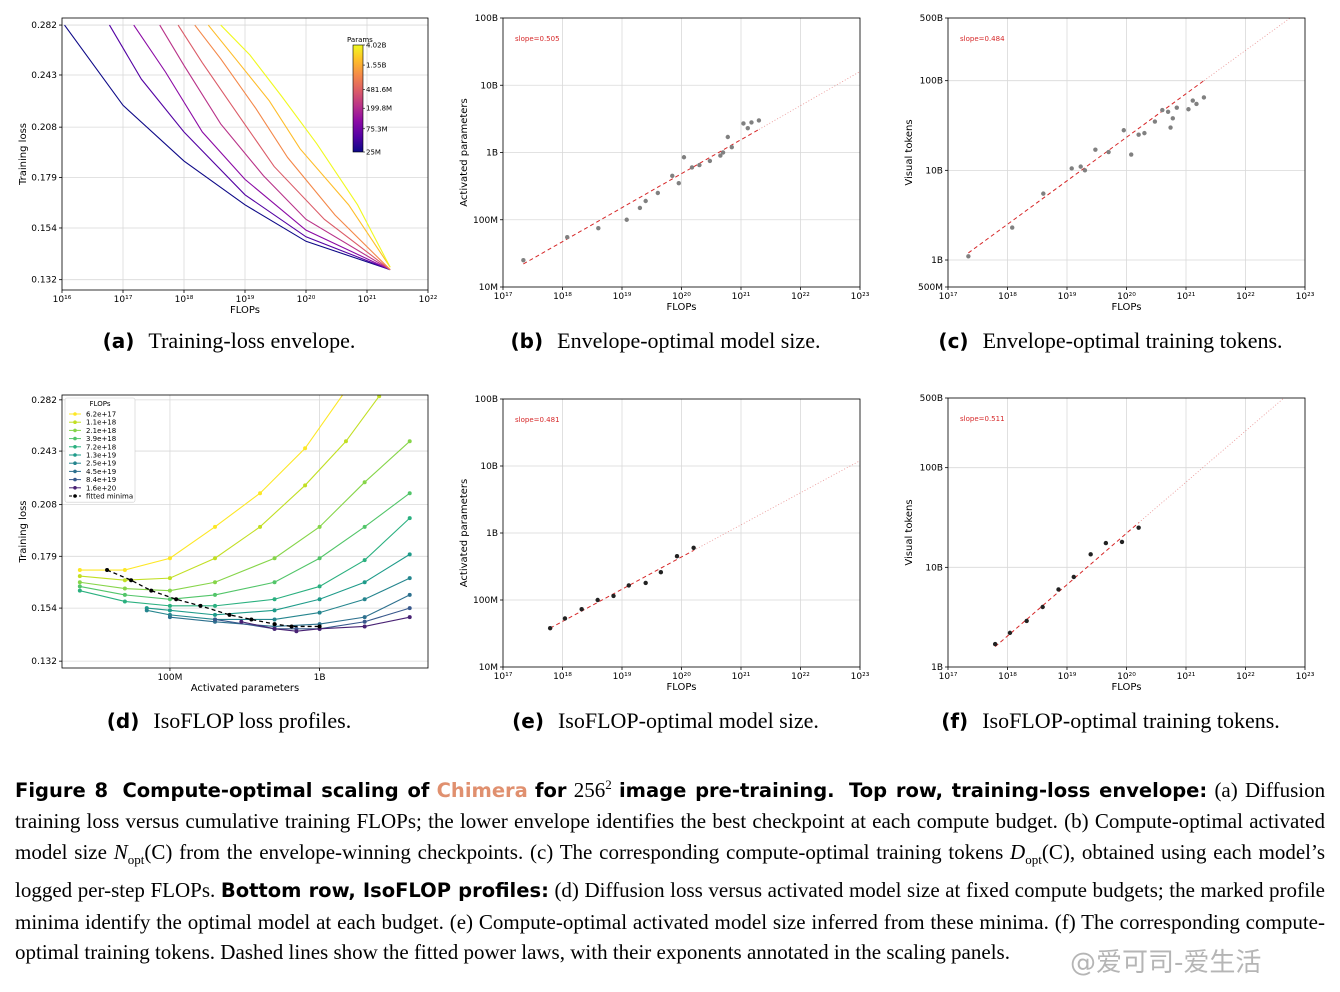 The height and width of the screenshot is (992, 1340). Describe the element at coordinates (1186, 297) in the screenshot. I see `x-tick-label: 10²¹` at that location.